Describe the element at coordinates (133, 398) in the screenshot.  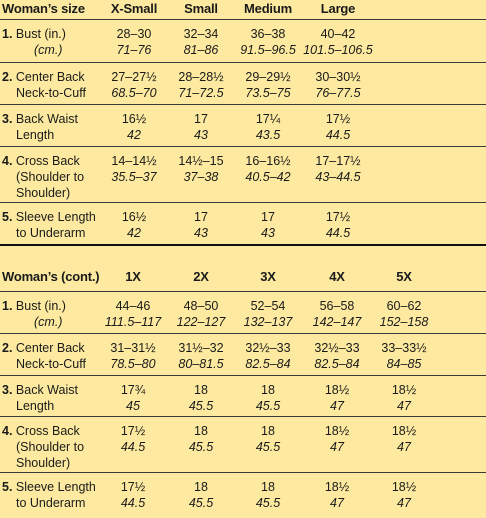
I see `value-cell: 17¾ 45` at that location.